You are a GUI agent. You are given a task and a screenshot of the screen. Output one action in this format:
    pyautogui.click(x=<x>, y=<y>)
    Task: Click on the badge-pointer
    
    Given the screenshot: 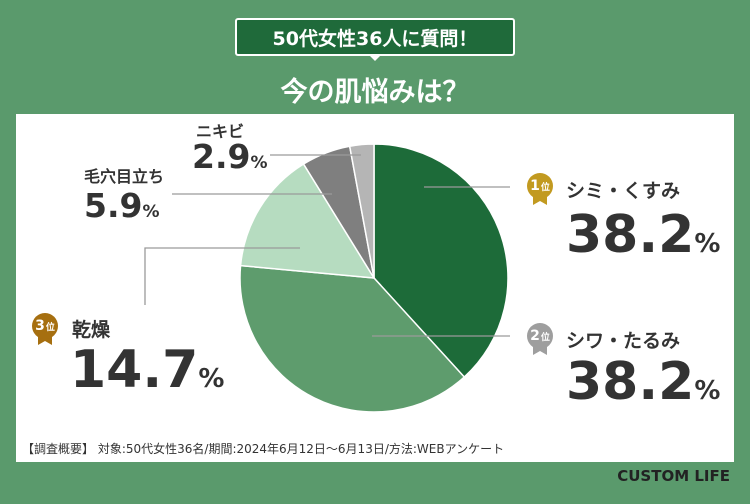 What is the action you would take?
    pyautogui.click(x=375, y=57)
    